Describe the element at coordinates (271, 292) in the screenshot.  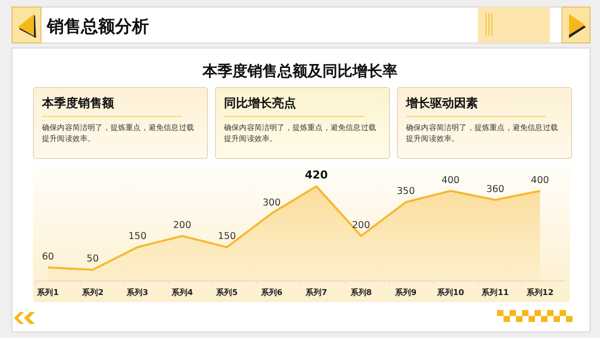
I see `x-tick-label: 系列6` at that location.